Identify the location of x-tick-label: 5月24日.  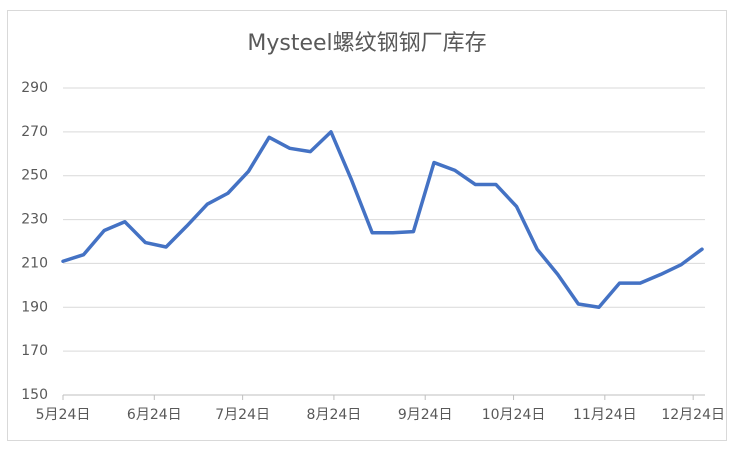
(63, 415).